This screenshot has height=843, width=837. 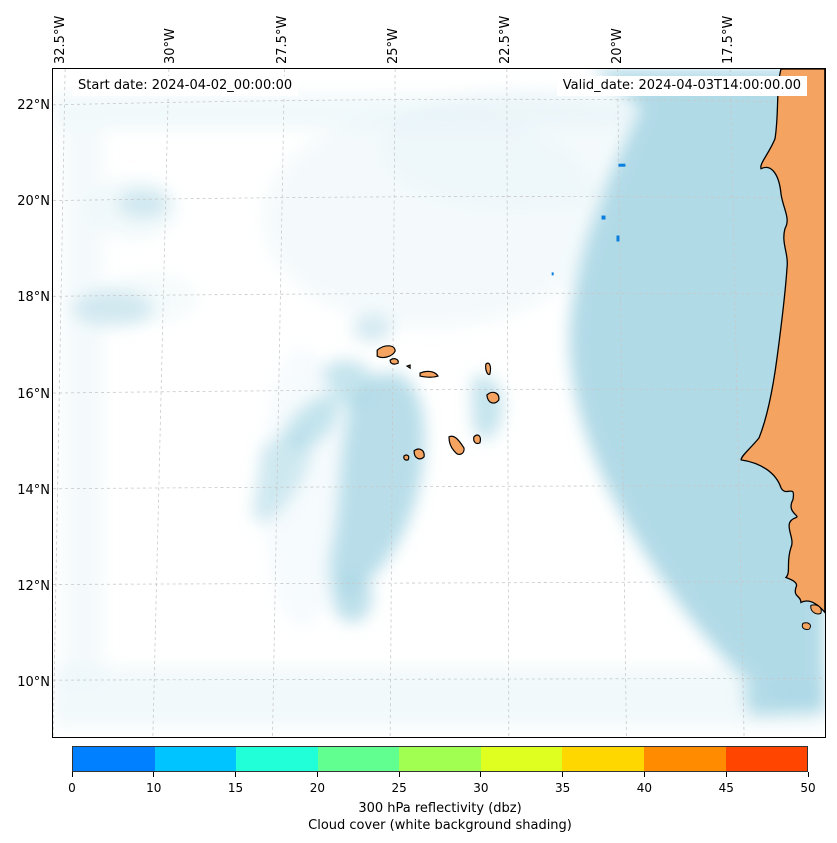 I want to click on island-santo-antao, so click(x=386, y=352).